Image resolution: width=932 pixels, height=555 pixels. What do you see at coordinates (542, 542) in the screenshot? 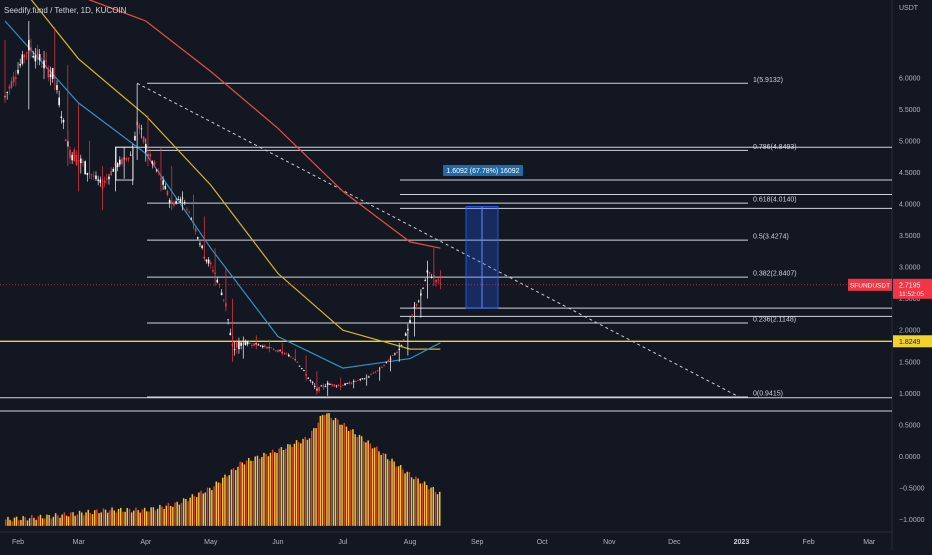
I see `time-tick-label: Oct` at bounding box center [542, 542].